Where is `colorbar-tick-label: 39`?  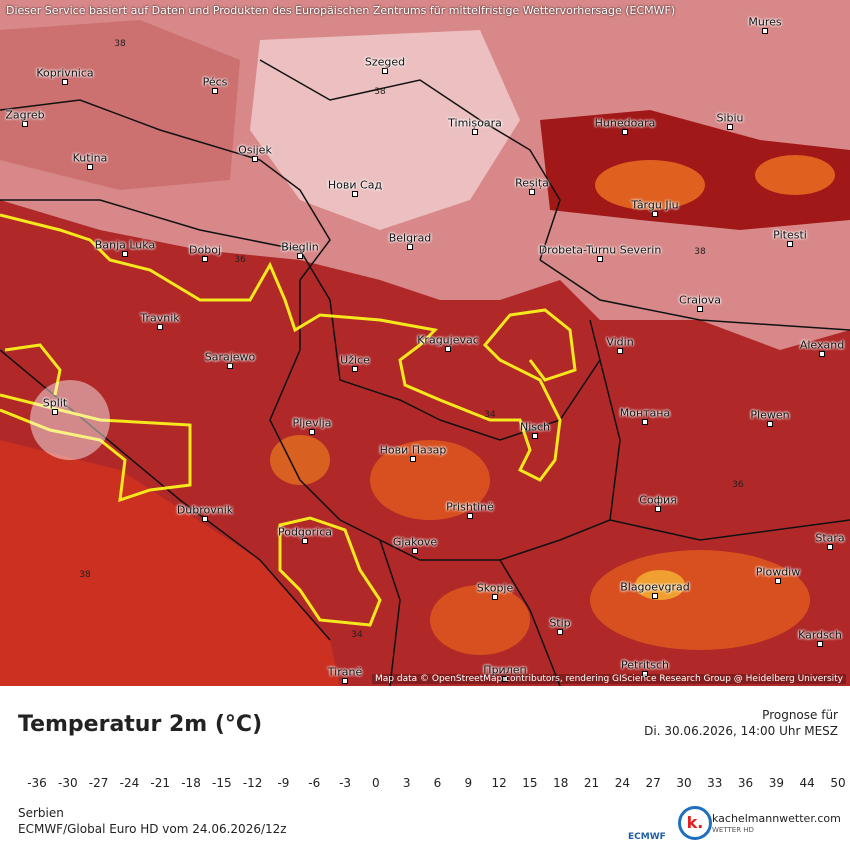 colorbar-tick-label: 39 is located at coordinates (776, 783).